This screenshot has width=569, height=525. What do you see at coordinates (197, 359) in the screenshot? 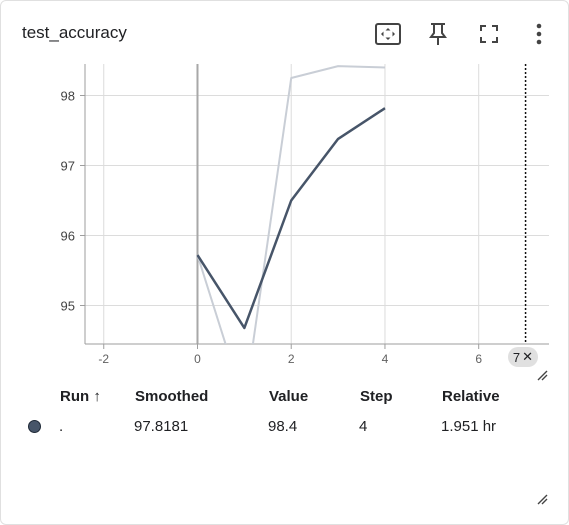
I see `x-tick-label: 0` at bounding box center [197, 359].